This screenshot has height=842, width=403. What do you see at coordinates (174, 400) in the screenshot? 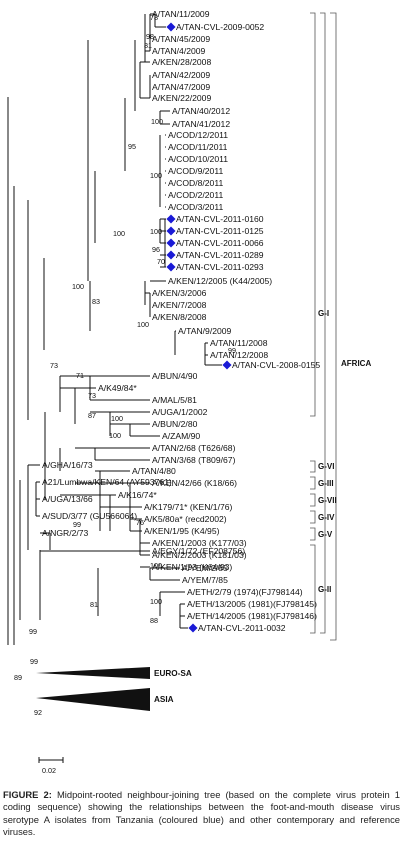
I see `leaf-label: A/MAL/5/81` at bounding box center [174, 400].